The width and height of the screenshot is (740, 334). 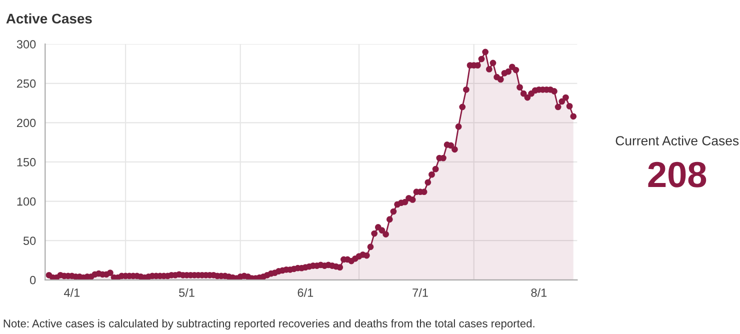 I want to click on x-tick-label: 7/1, so click(x=420, y=292).